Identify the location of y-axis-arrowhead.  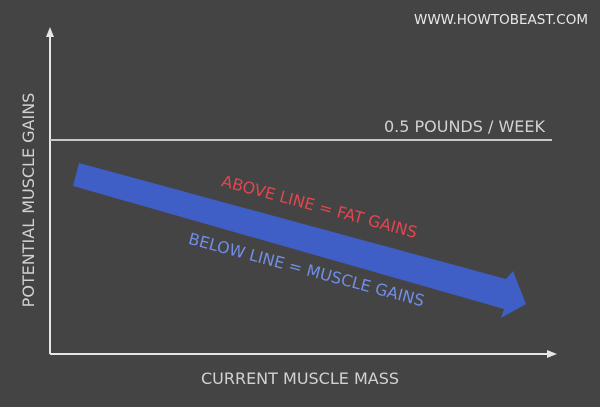
(50, 32).